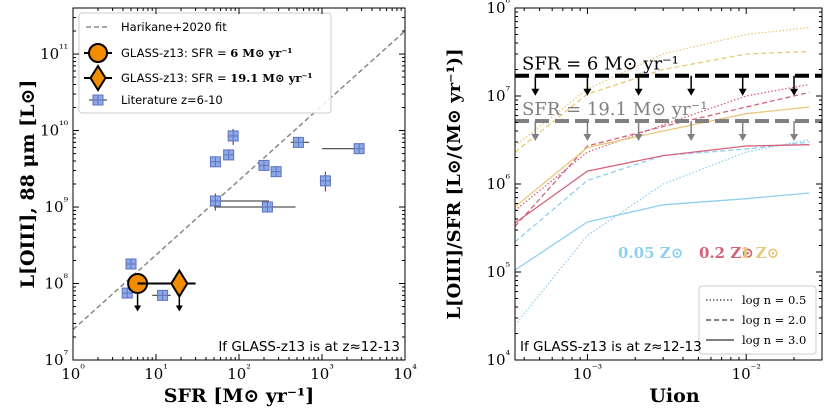 The image size is (831, 420). Describe the element at coordinates (216, 78) in the screenshot. I see `legend-label: GLASS-z13: SFR = 19.1 M⊙ yr⁻¹` at that location.